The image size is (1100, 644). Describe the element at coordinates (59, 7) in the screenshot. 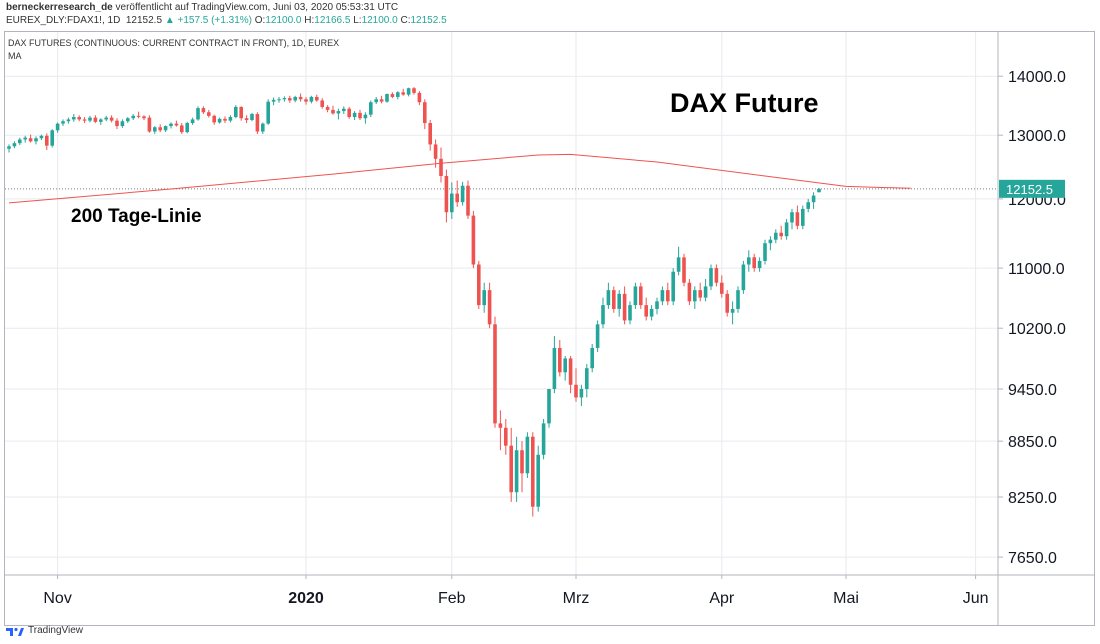

I see `author-name: berneckerresearch_de` at that location.